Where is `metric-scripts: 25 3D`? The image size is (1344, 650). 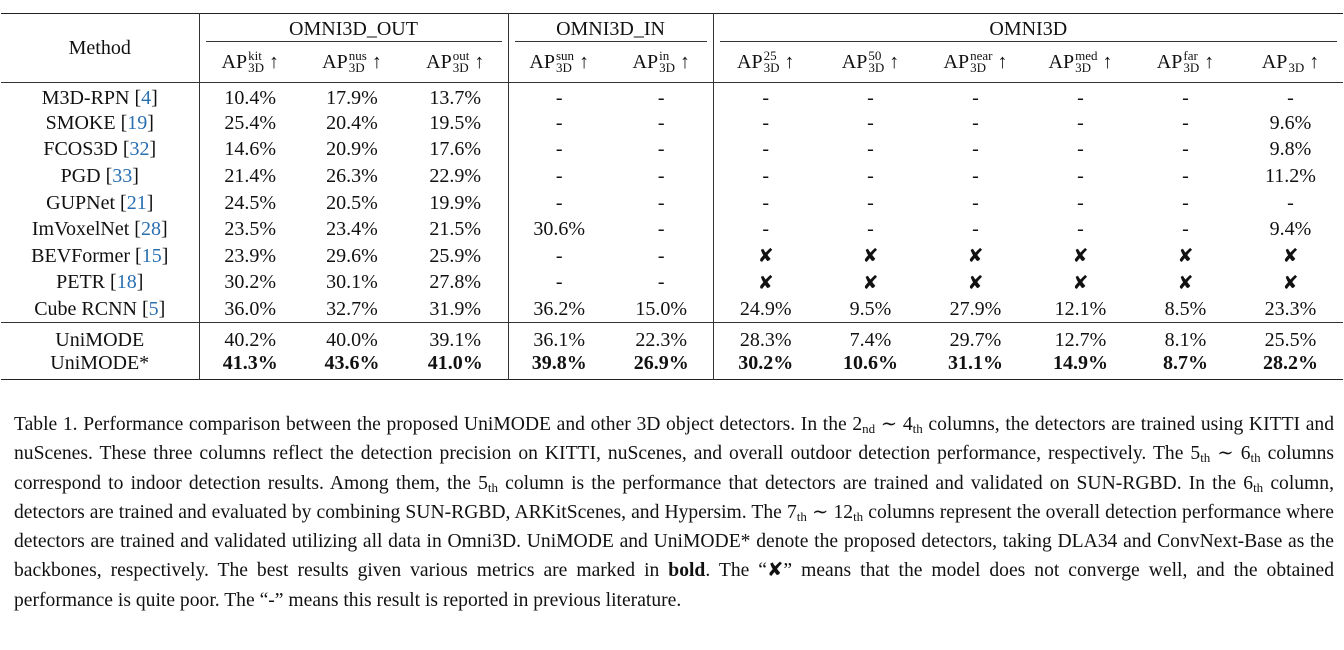
metric-scripts: 25 3D is located at coordinates (771, 61).